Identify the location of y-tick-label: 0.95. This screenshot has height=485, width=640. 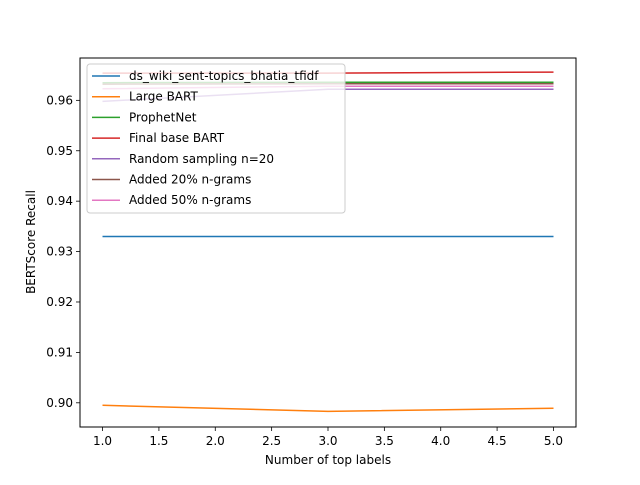
(59, 151).